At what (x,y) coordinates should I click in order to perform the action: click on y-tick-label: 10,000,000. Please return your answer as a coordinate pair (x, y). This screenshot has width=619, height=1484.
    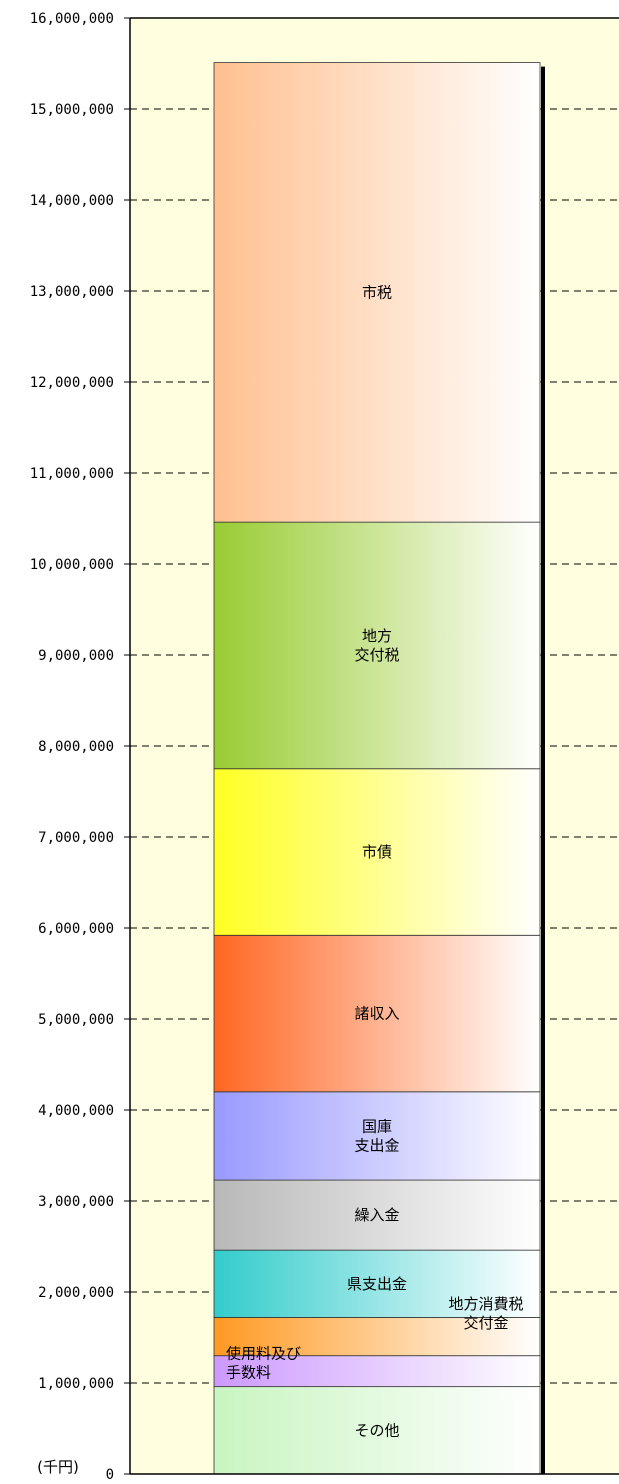
    Looking at the image, I should click on (72, 565).